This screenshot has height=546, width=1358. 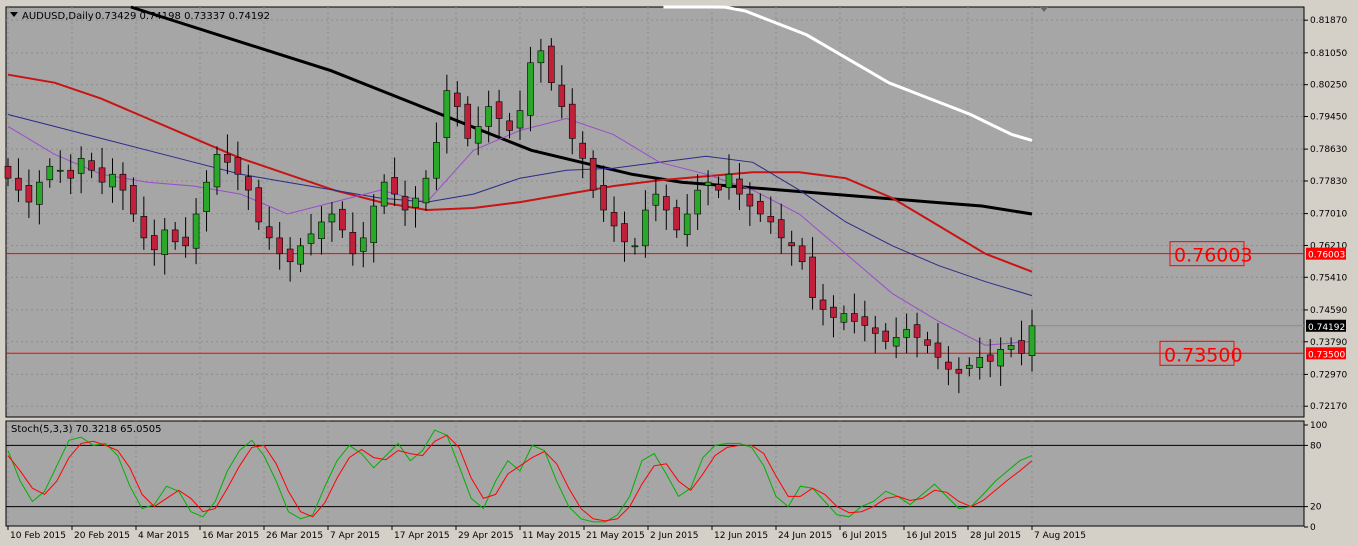 I want to click on last-price-label: 0.74192, so click(x=1326, y=328).